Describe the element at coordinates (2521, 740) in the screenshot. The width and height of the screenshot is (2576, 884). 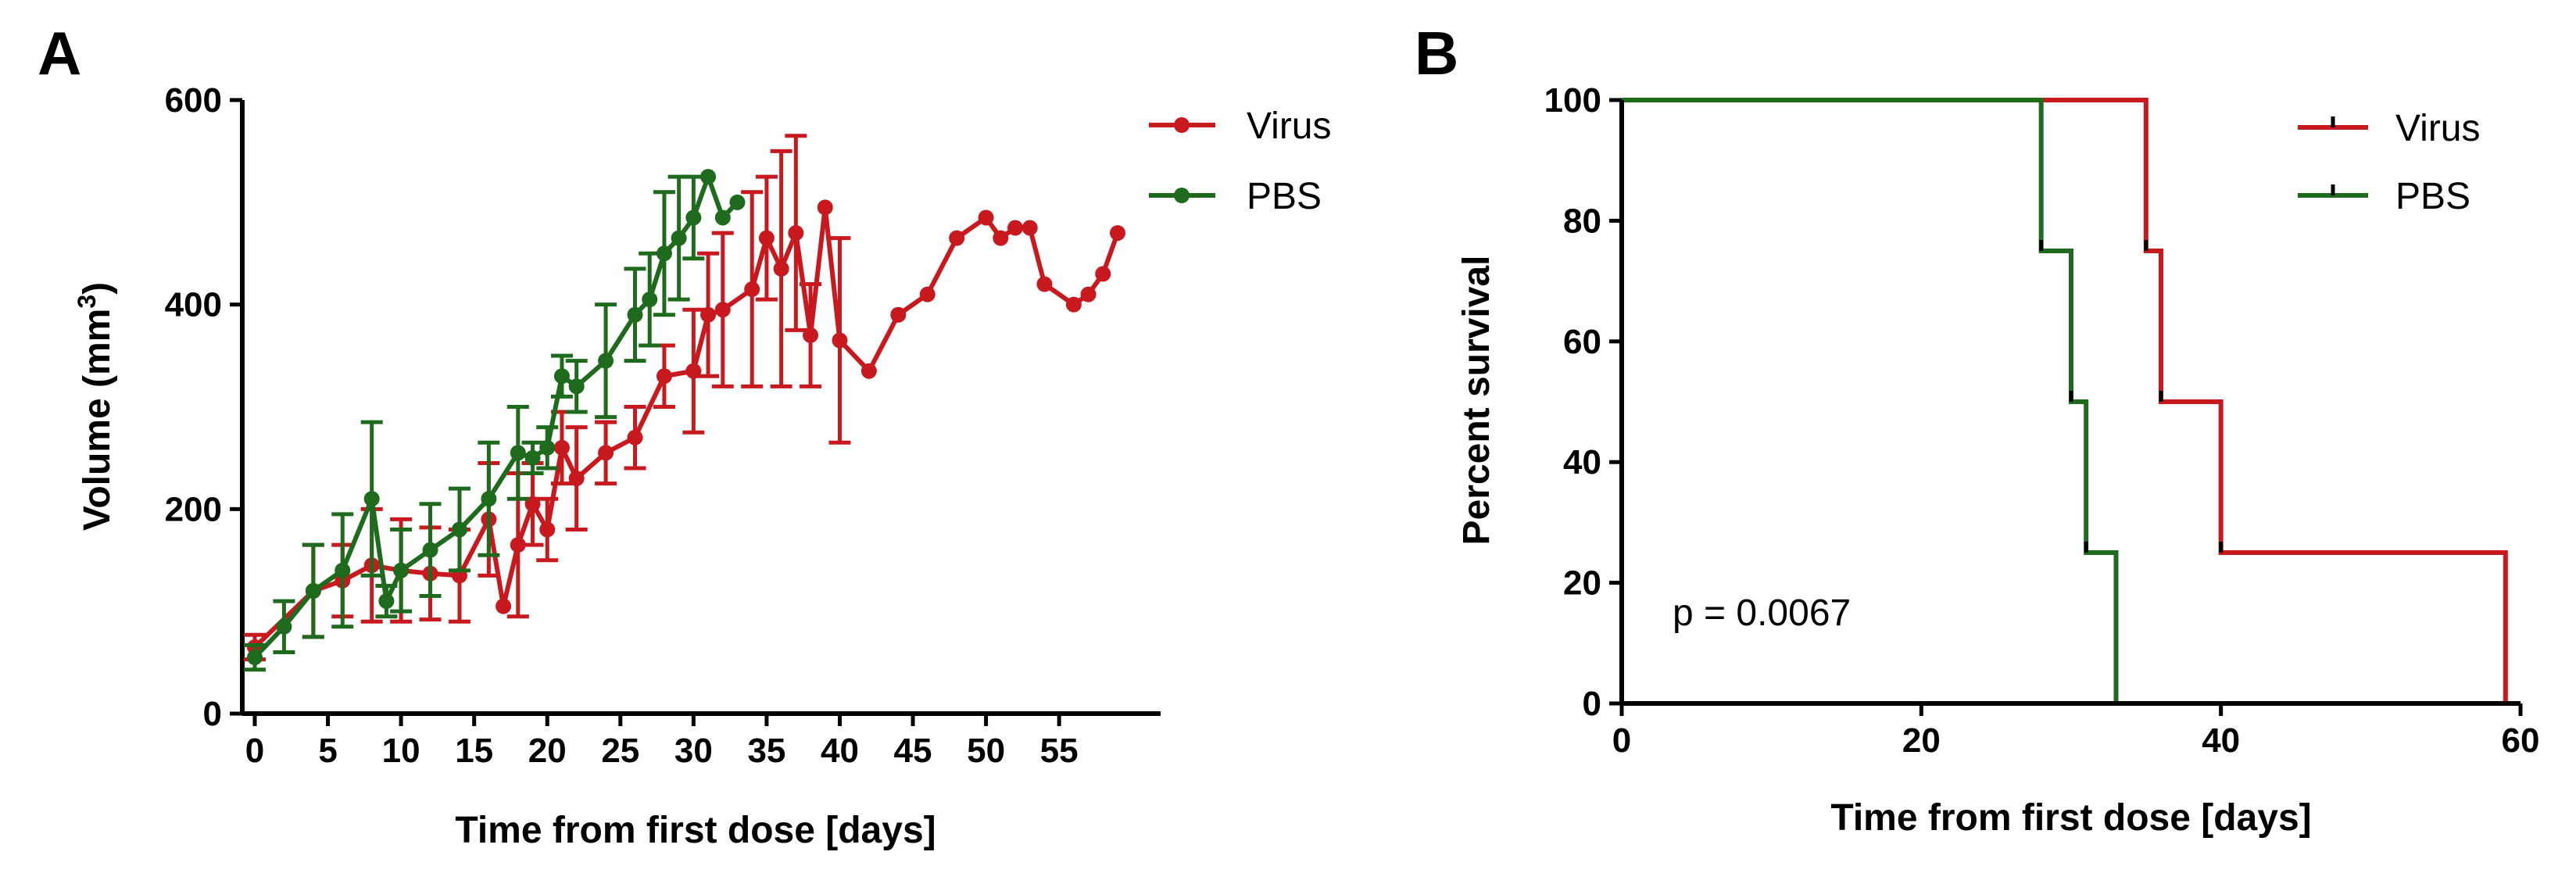
I see `panel-b-x-tick-label: 60` at that location.